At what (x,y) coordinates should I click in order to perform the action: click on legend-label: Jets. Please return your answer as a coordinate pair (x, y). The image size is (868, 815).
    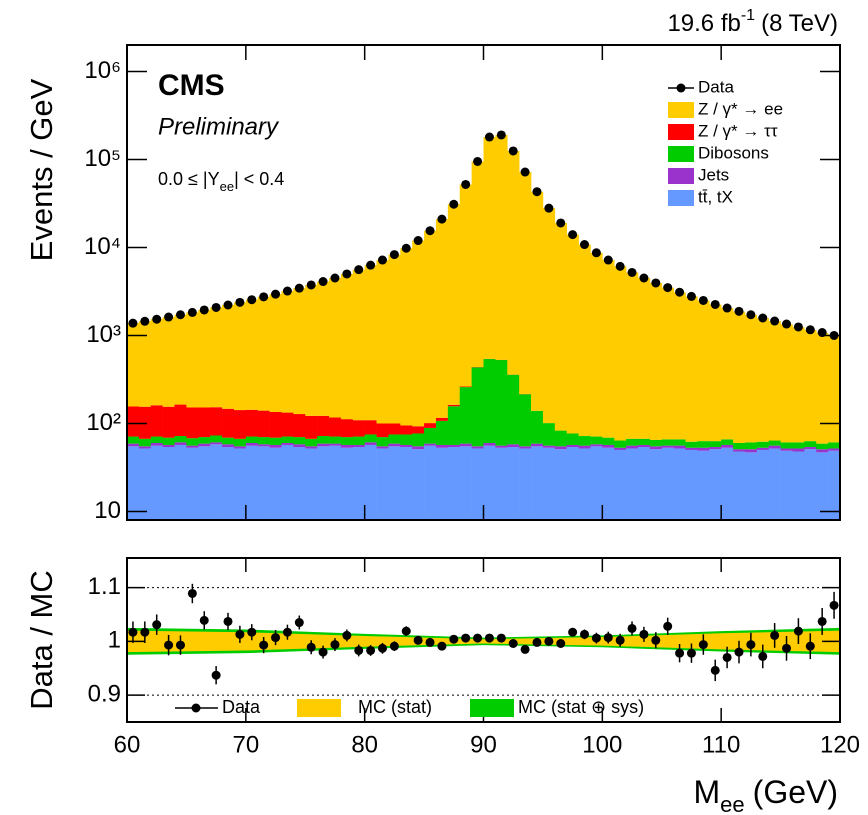
    Looking at the image, I should click on (713, 174).